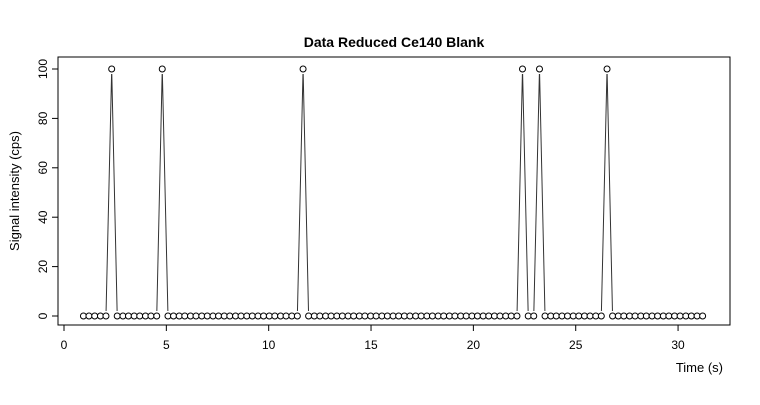 Image resolution: width=760 pixels, height=405 pixels. I want to click on x-tick-label: 5, so click(166, 345).